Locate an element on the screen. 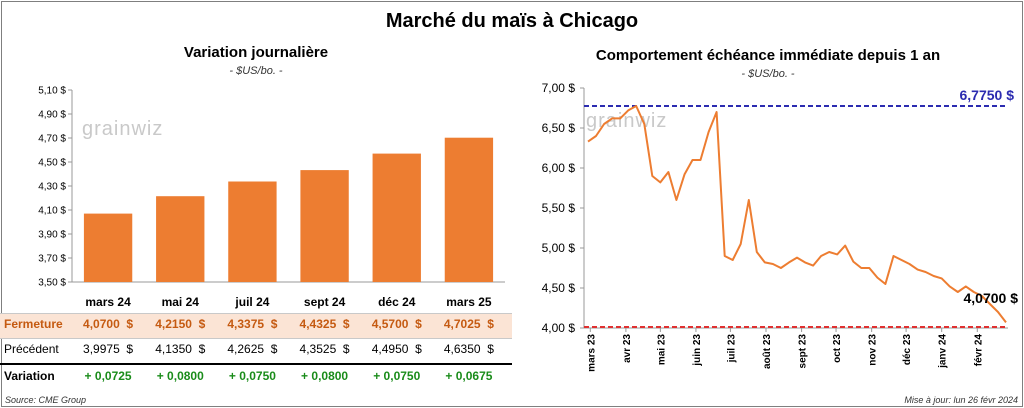 The height and width of the screenshot is (408, 1024). page-title: Marché du maïs à Chicago is located at coordinates (512, 21).